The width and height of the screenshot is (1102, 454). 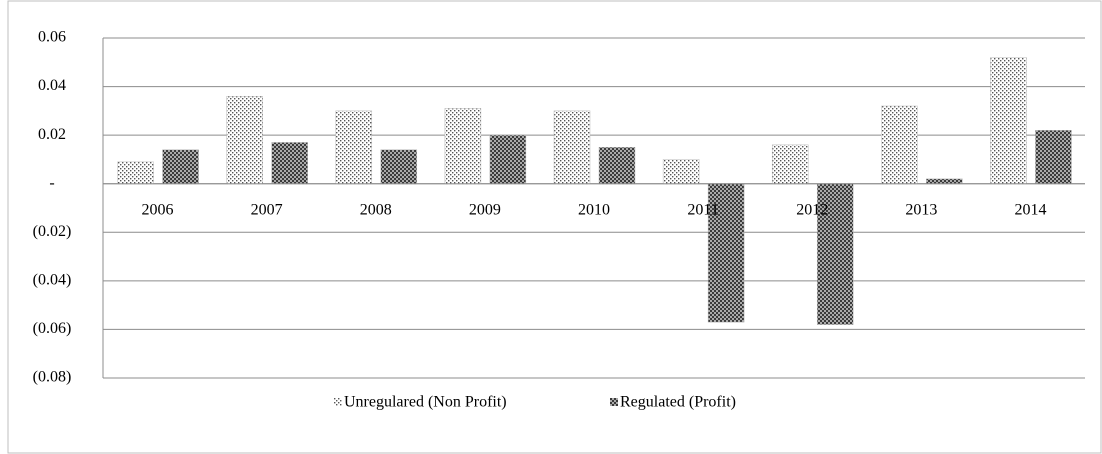 What do you see at coordinates (267, 209) in the screenshot?
I see `x-tick-label: 2007` at bounding box center [267, 209].